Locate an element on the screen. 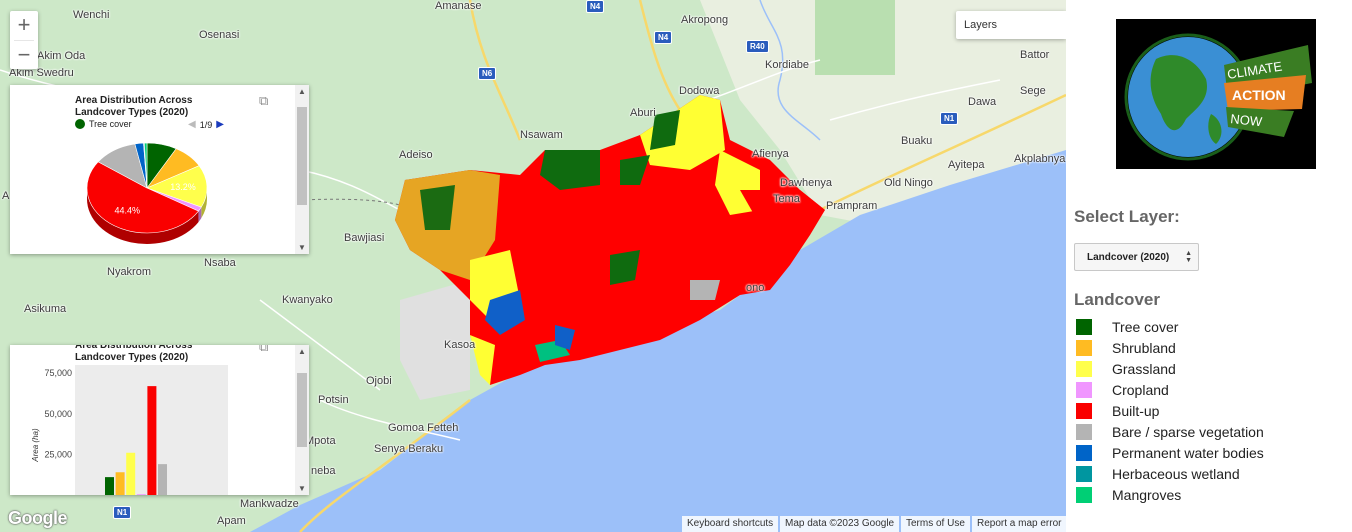 Image resolution: width=1352 pixels, height=532 pixels. road-shield: N6 is located at coordinates (487, 73).